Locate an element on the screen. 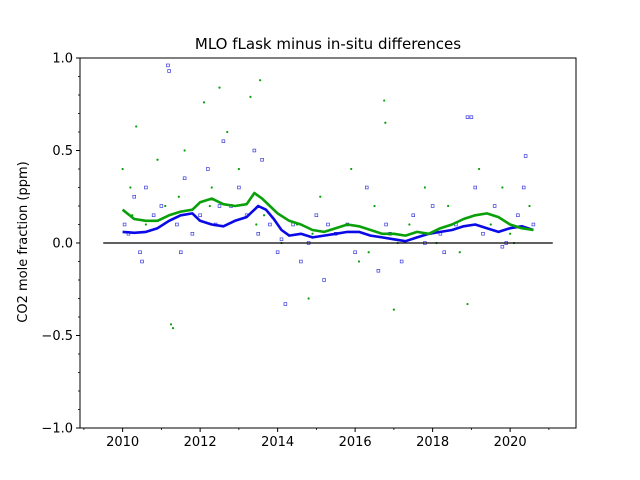 The image size is (640, 480). x-tick-label: 2020 is located at coordinates (510, 442).